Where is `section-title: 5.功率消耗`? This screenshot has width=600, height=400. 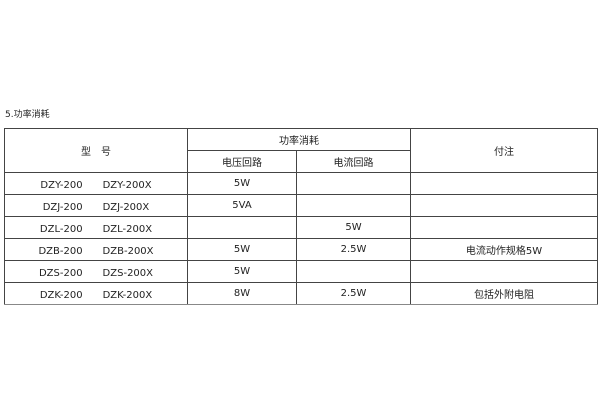
section-title: 5.功率消耗 is located at coordinates (27, 115).